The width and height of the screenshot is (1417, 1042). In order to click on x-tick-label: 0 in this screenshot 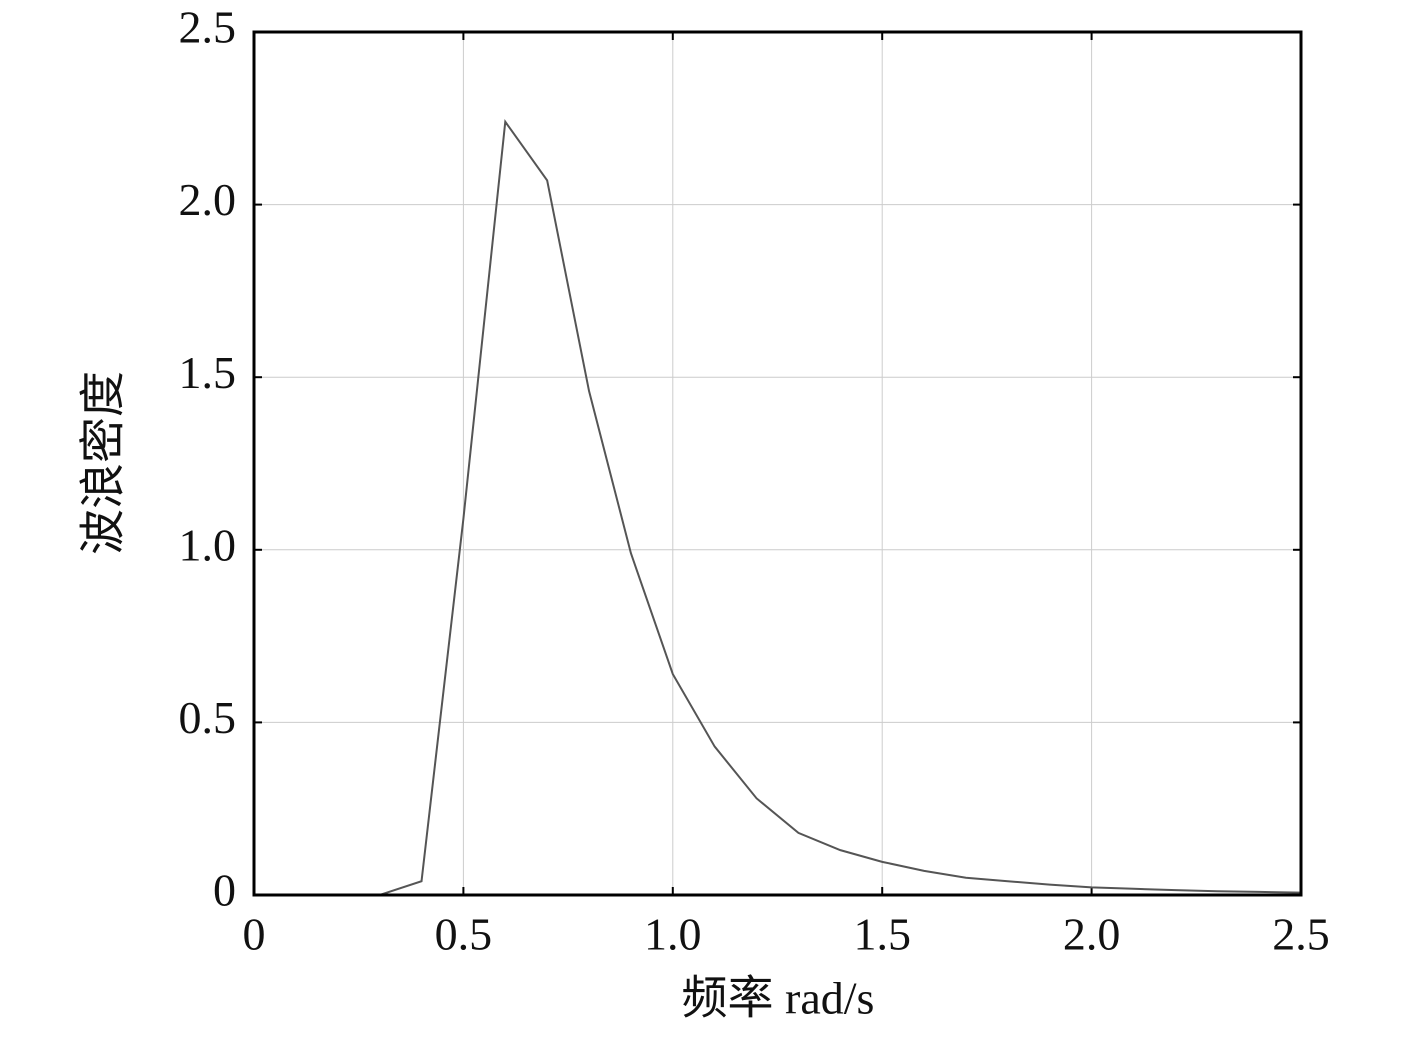, I will do `click(254, 934)`.